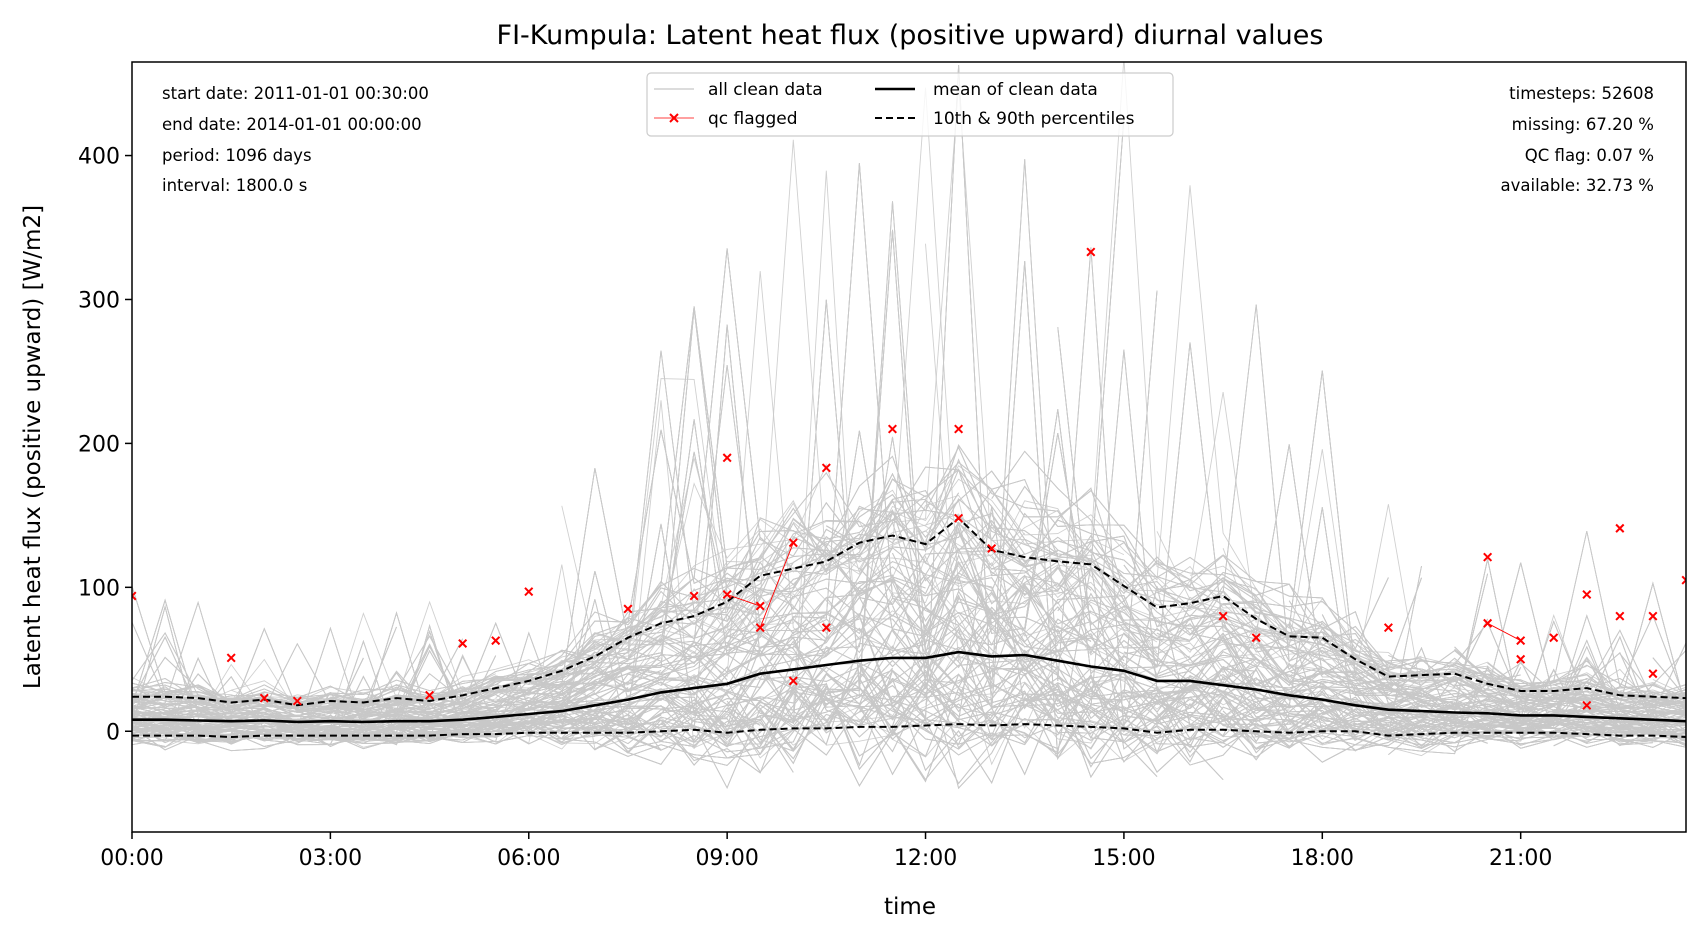 The image size is (1701, 939). I want to click on mean-line-group, so click(909, 687).